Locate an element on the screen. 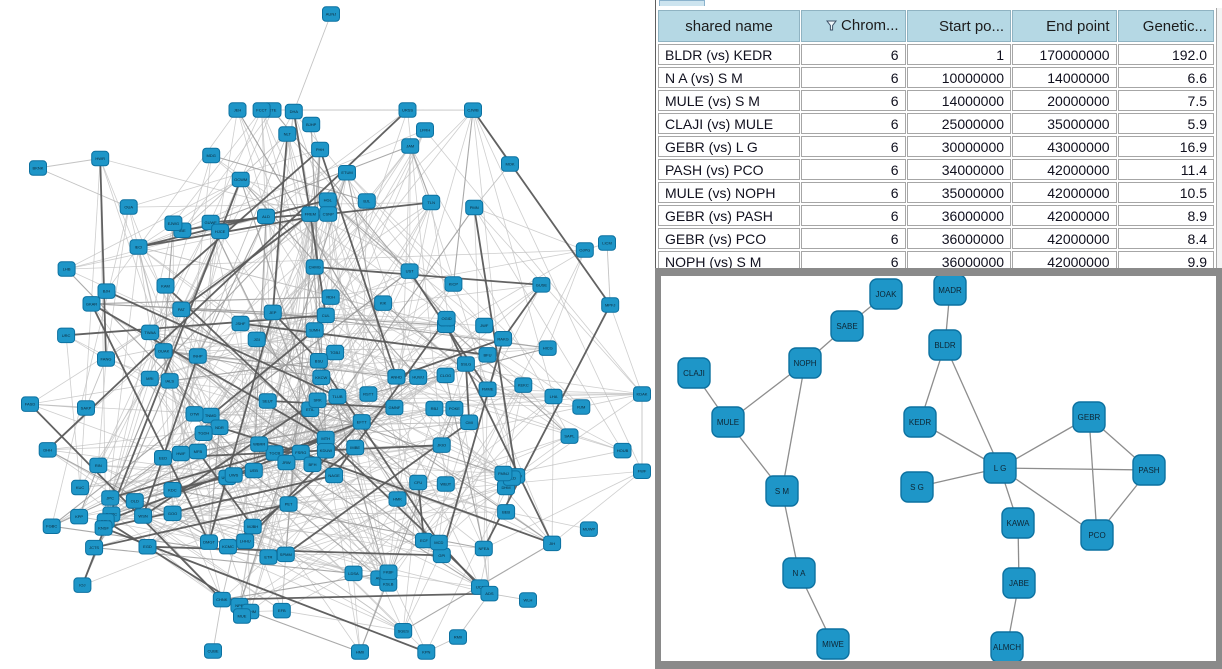 The image size is (1222, 669). network-node-S-G: S G is located at coordinates (917, 487).